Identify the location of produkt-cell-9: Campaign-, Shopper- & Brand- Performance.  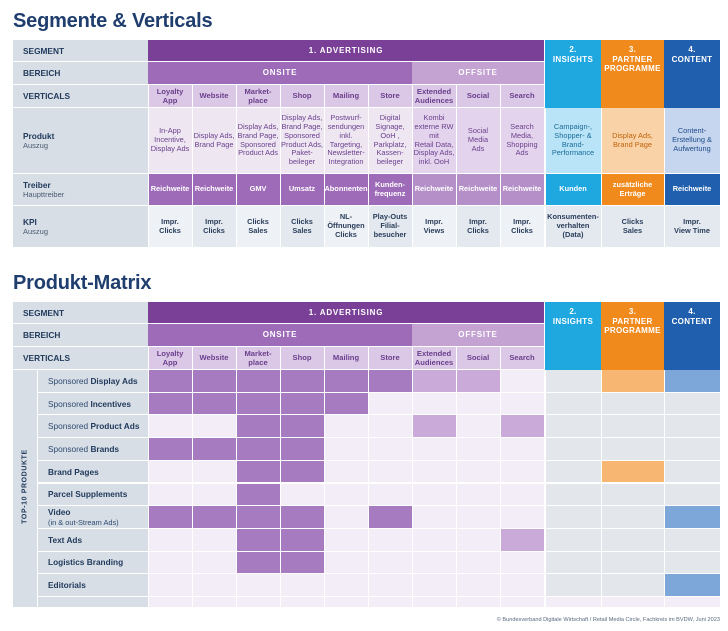
(573, 140).